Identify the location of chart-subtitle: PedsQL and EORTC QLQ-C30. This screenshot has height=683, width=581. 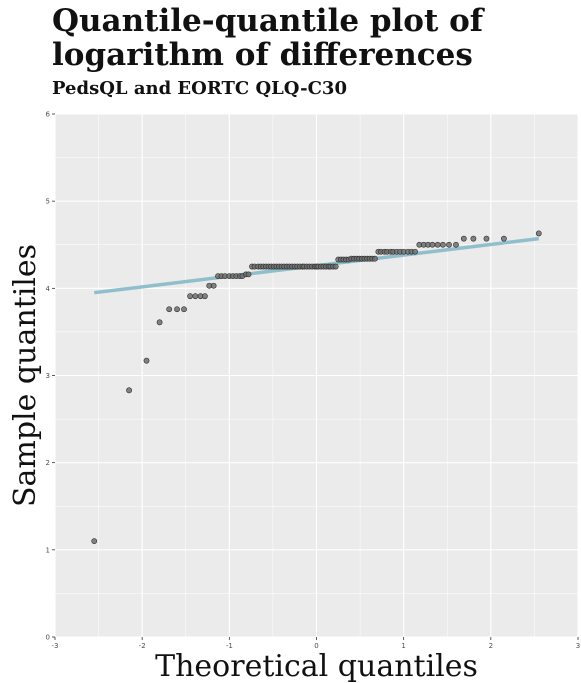
(199, 88).